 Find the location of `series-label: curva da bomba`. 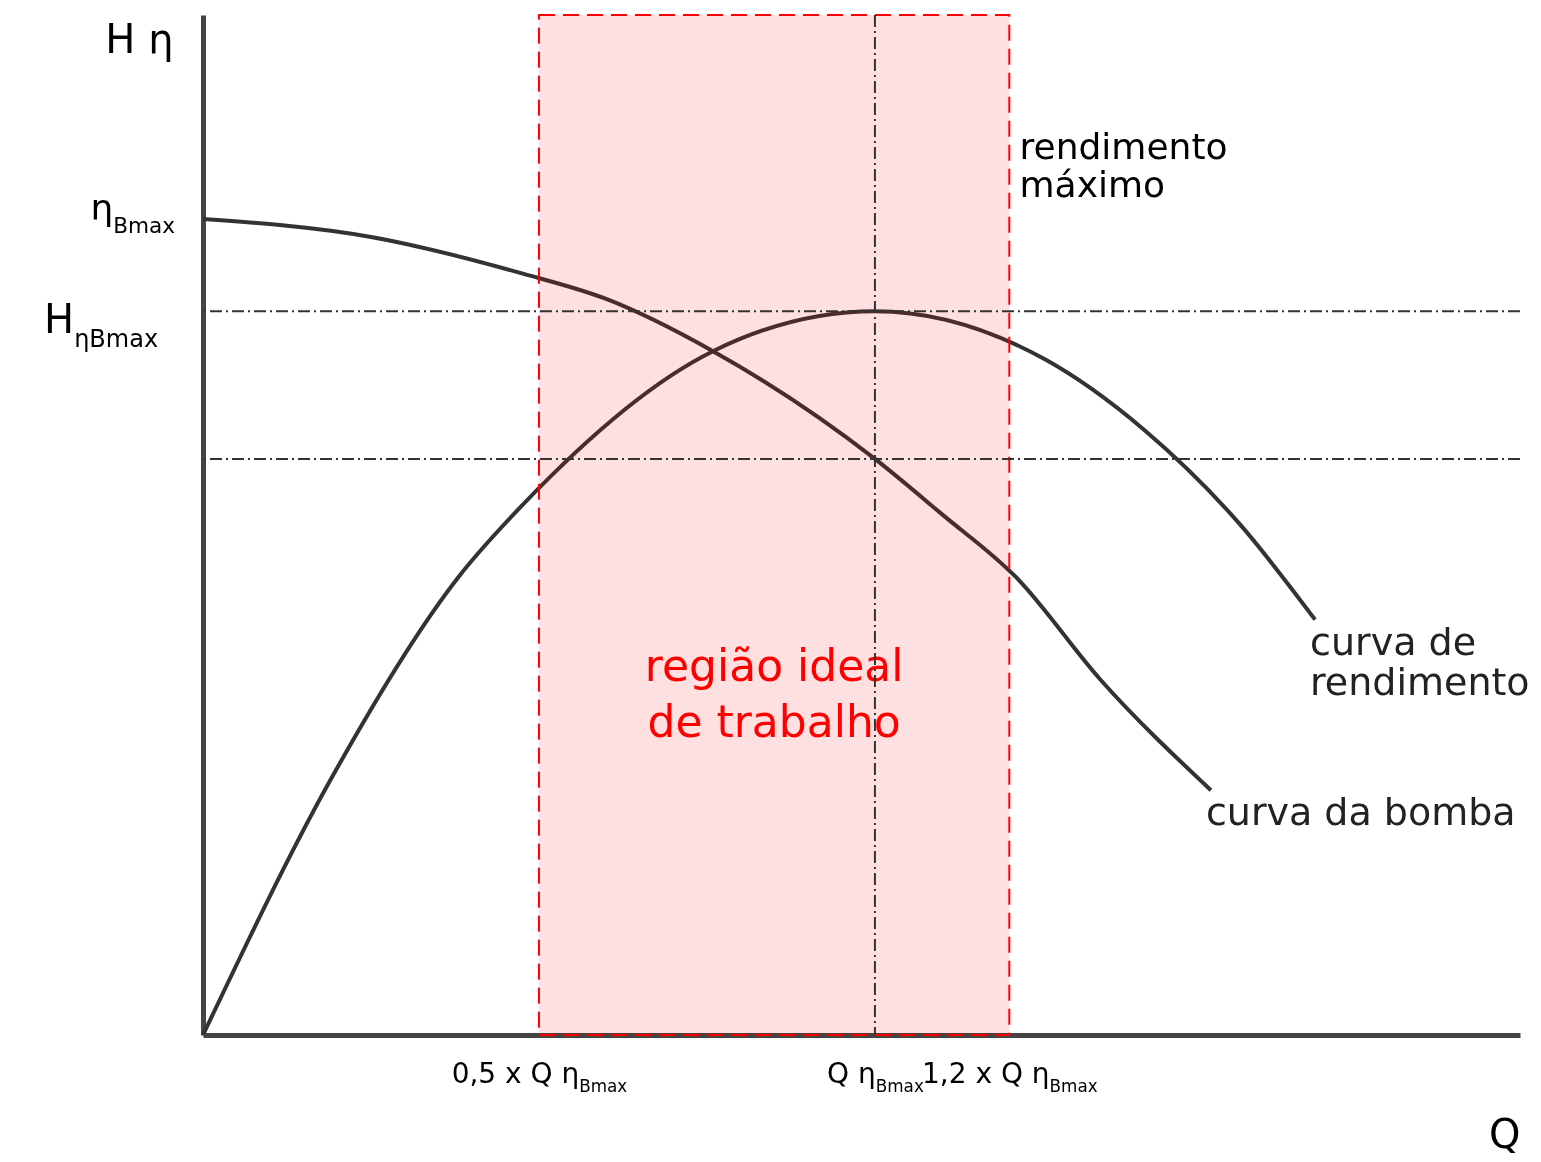

series-label: curva da bomba is located at coordinates (1360, 812).